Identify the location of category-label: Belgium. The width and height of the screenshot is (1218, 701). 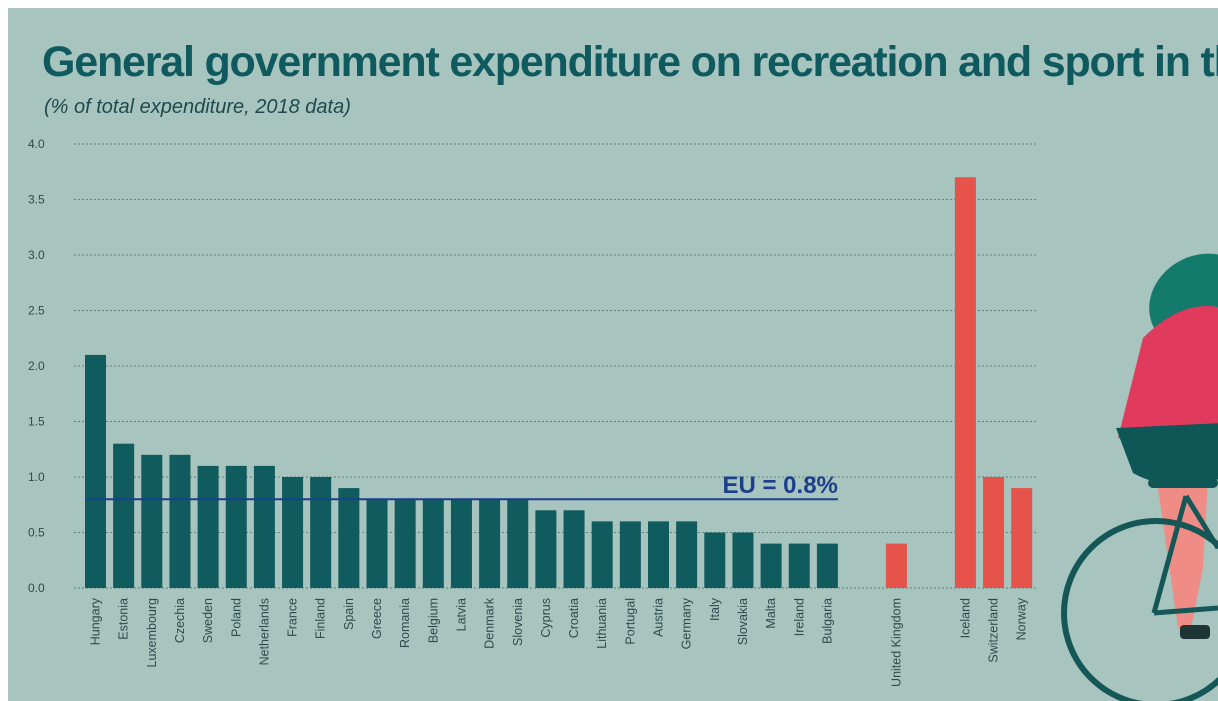
(433, 620).